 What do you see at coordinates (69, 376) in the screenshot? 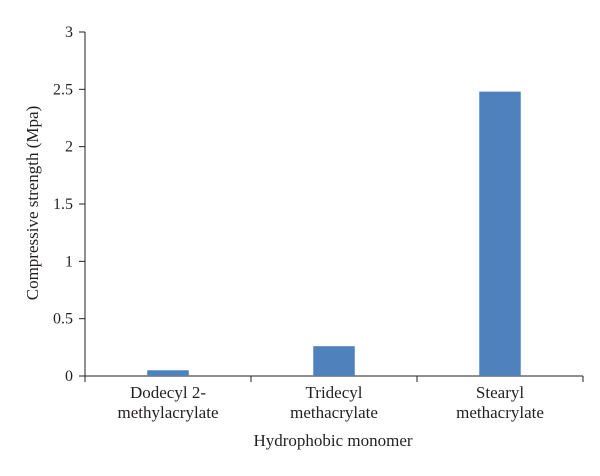
I see `y-tick-label: 0` at bounding box center [69, 376].